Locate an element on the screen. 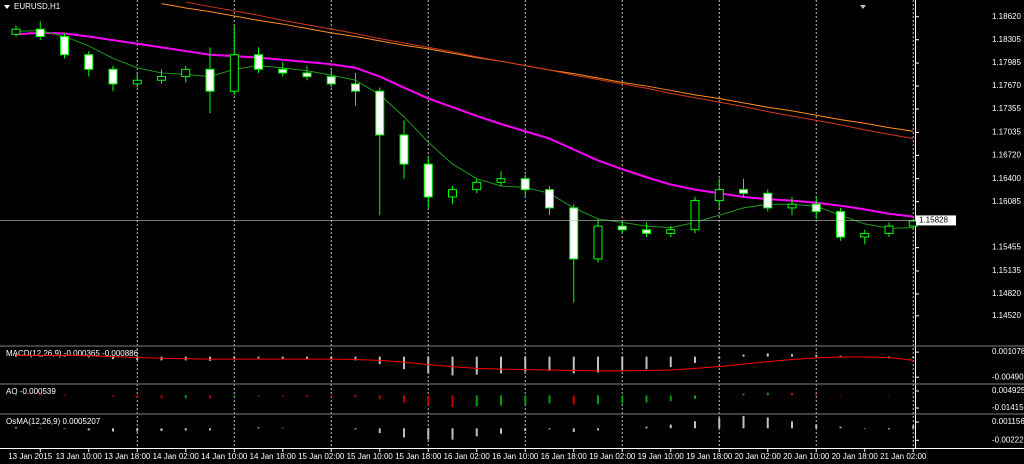  x-tick-label: 21 Jan 02:00 is located at coordinates (903, 456).